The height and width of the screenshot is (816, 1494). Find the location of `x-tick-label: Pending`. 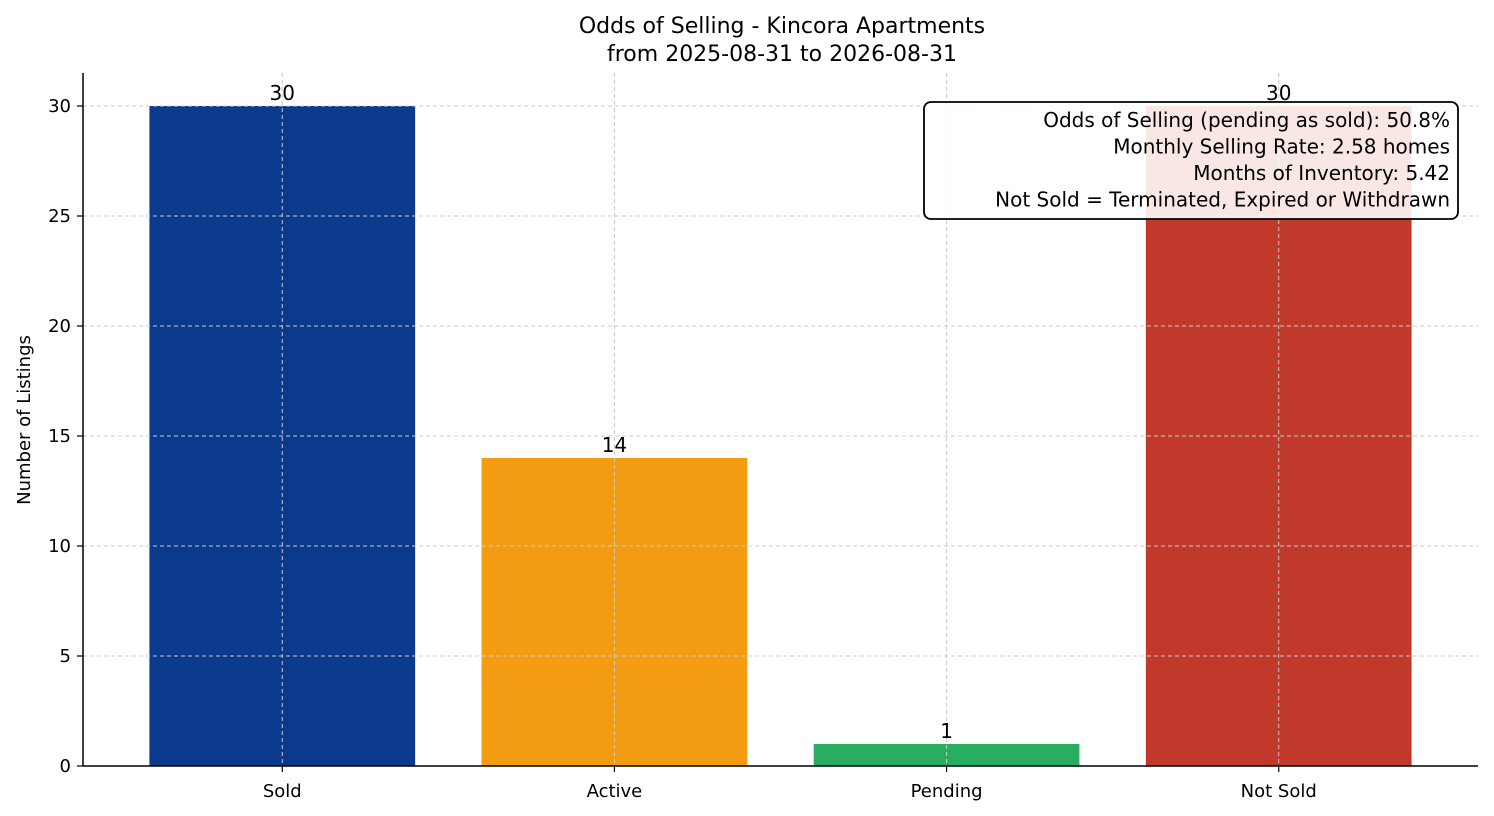

x-tick-label: Pending is located at coordinates (947, 791).